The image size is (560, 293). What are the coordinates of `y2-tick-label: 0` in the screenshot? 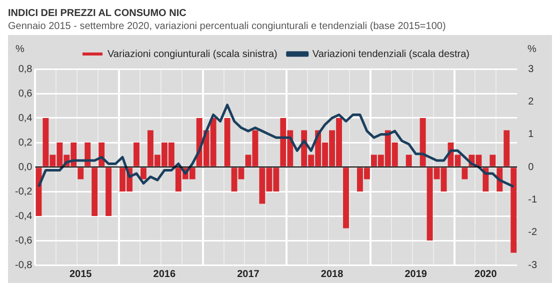 It's located at (531, 167).